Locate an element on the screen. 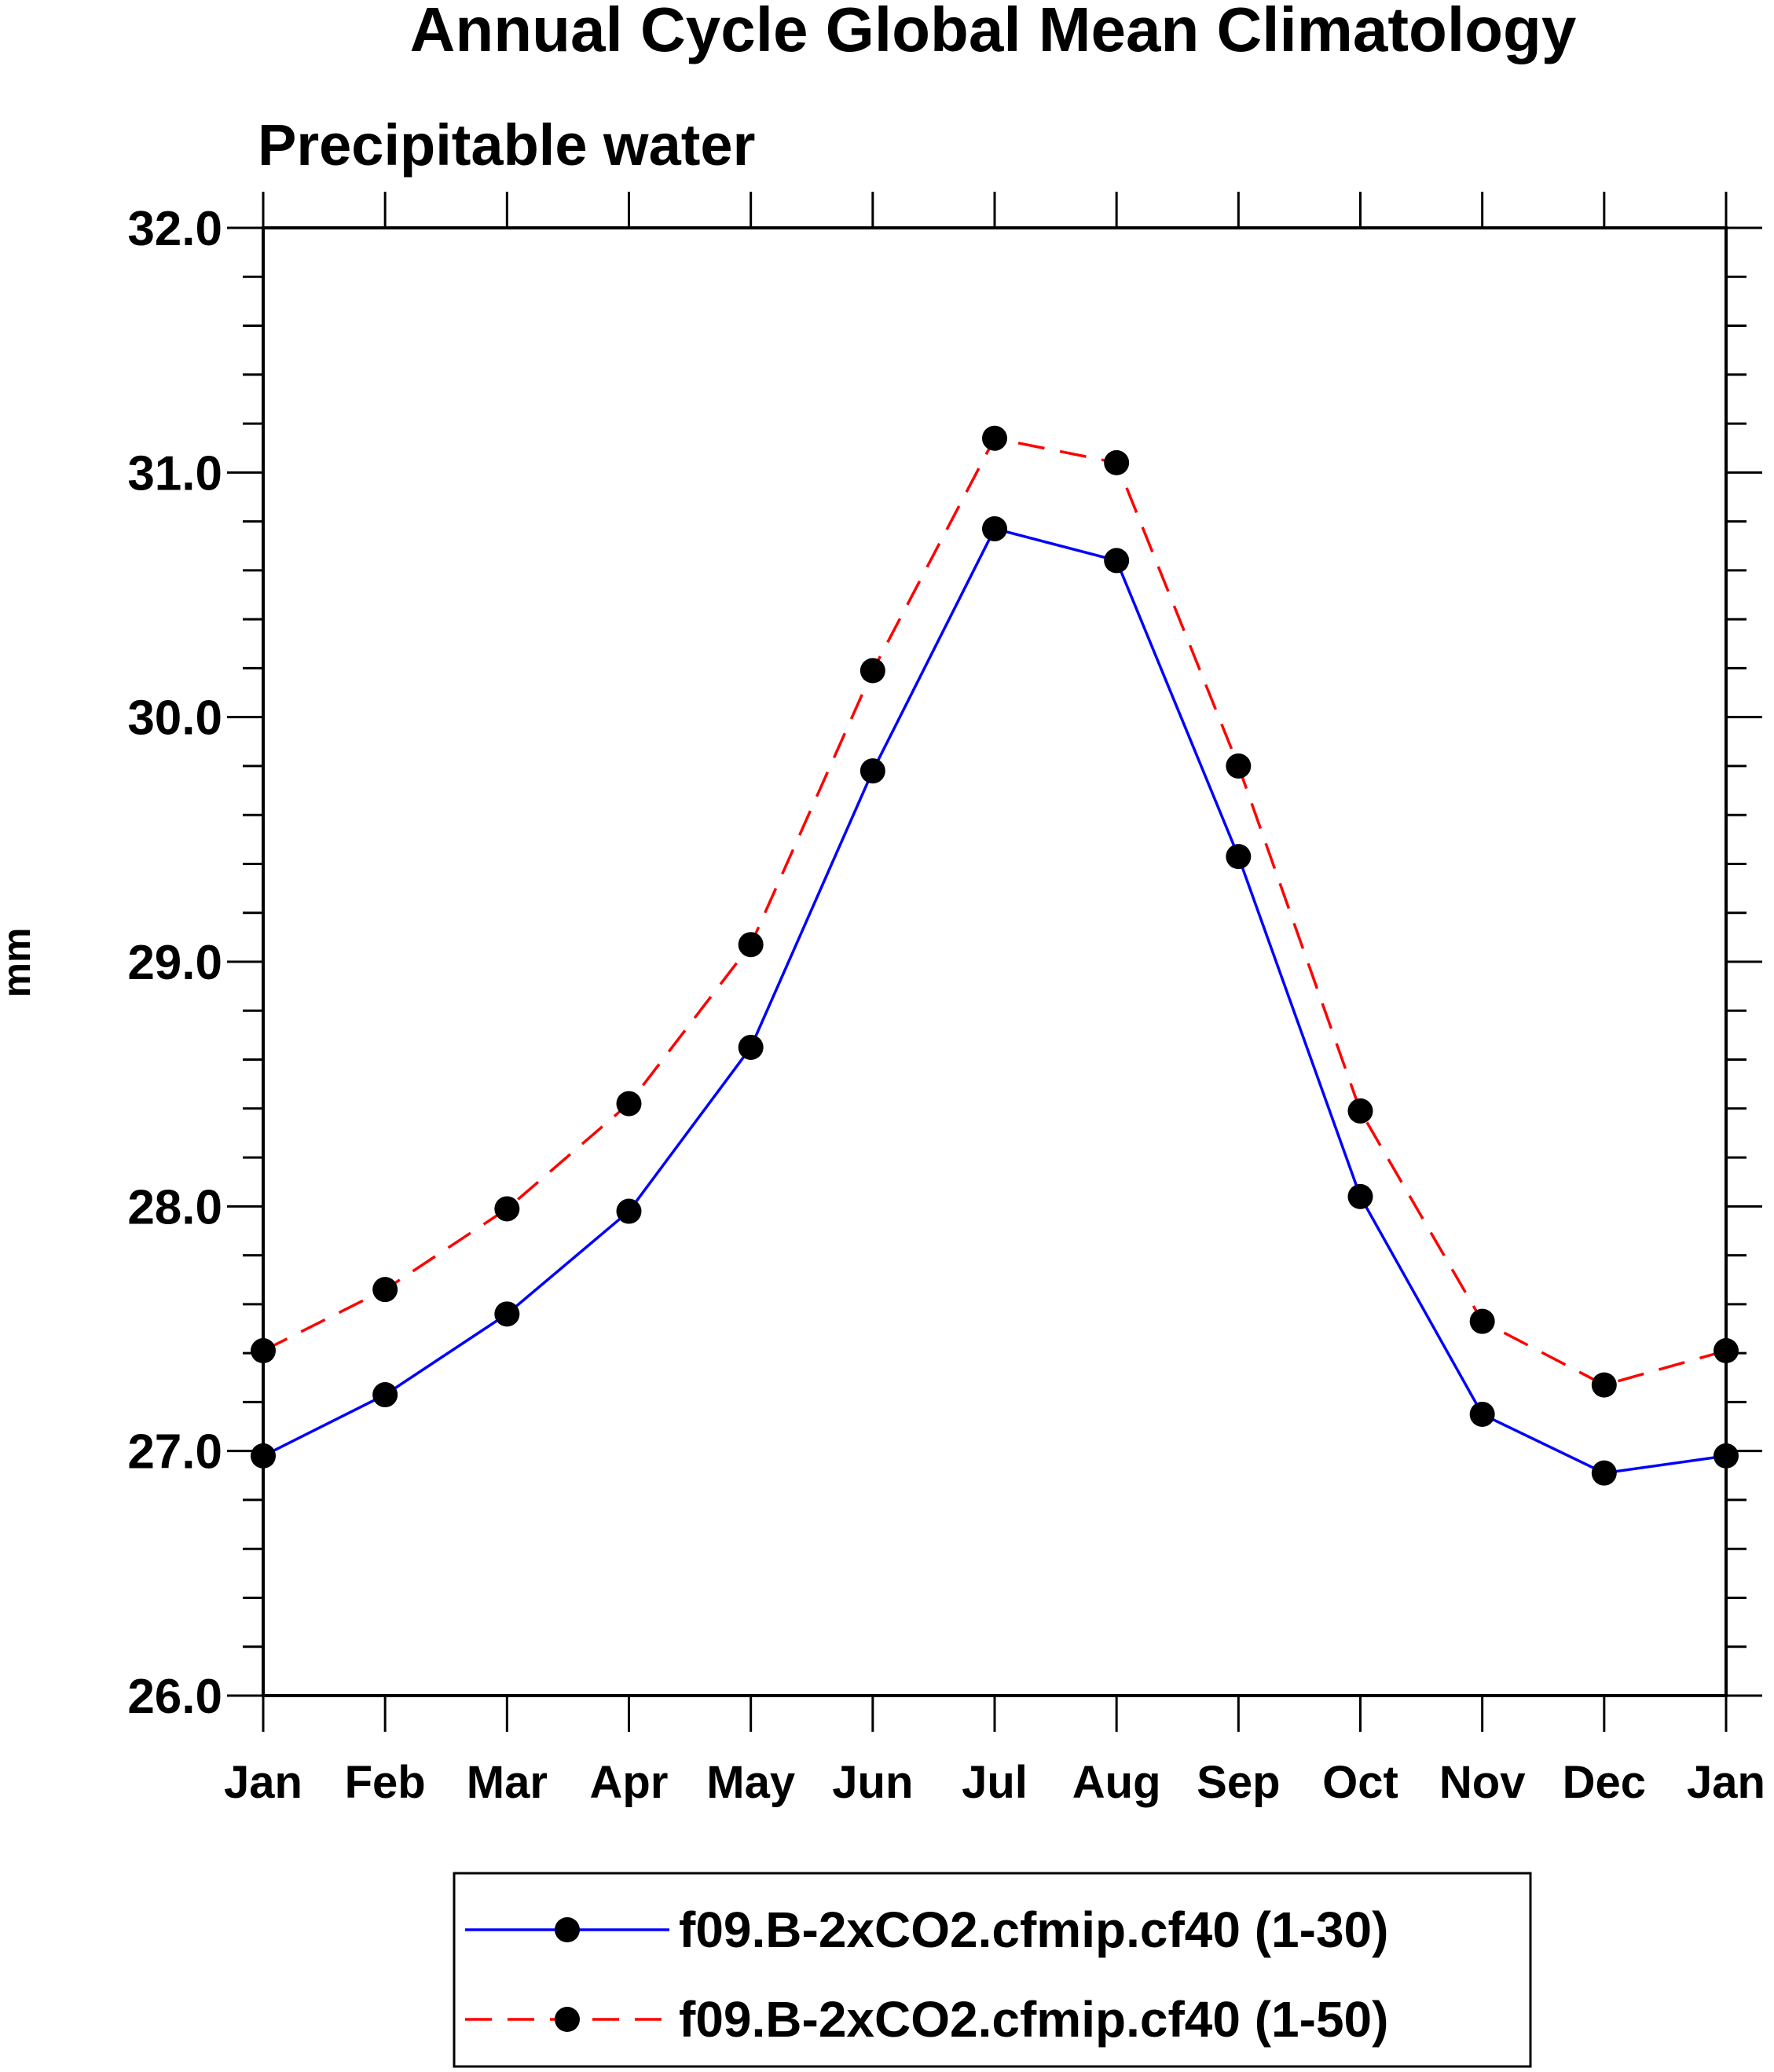 The width and height of the screenshot is (1774, 2072). x-tick-label: Sep is located at coordinates (1238, 1782).